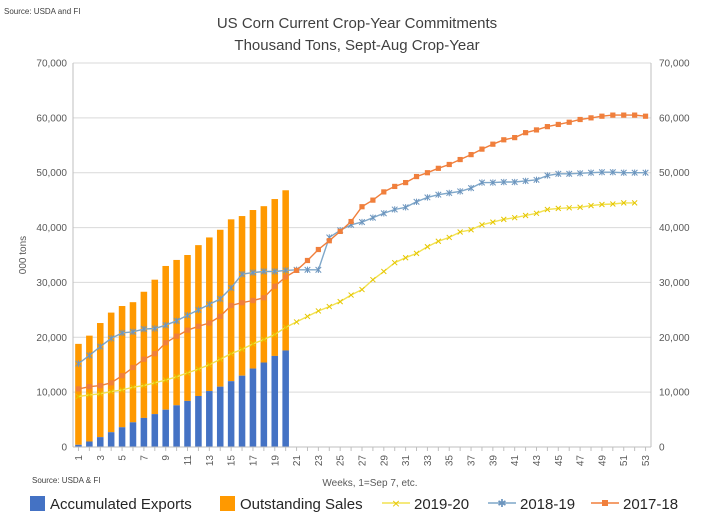  Describe the element at coordinates (66, 480) in the screenshot. I see `source-bottom: Source: USDA & FI` at that location.